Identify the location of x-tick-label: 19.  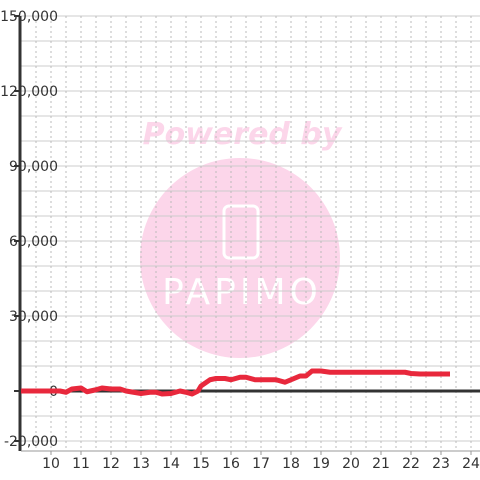
(321, 464).